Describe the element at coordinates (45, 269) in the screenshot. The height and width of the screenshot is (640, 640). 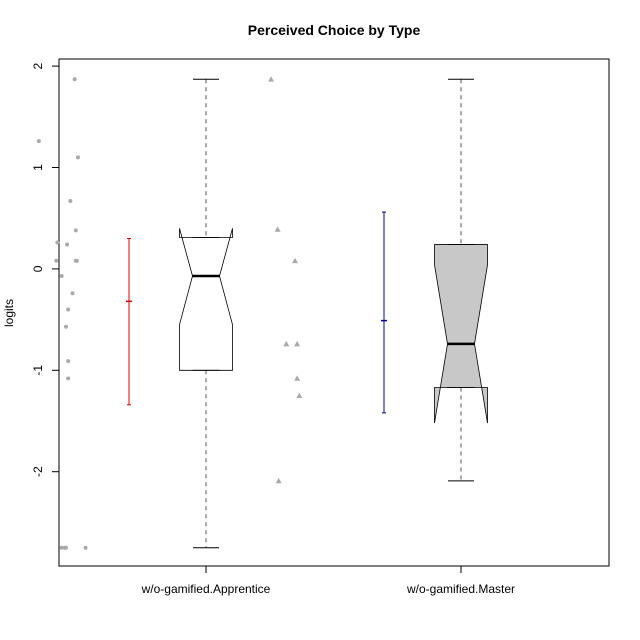
I see `y-axis: -2 -1 0 1 2` at that location.